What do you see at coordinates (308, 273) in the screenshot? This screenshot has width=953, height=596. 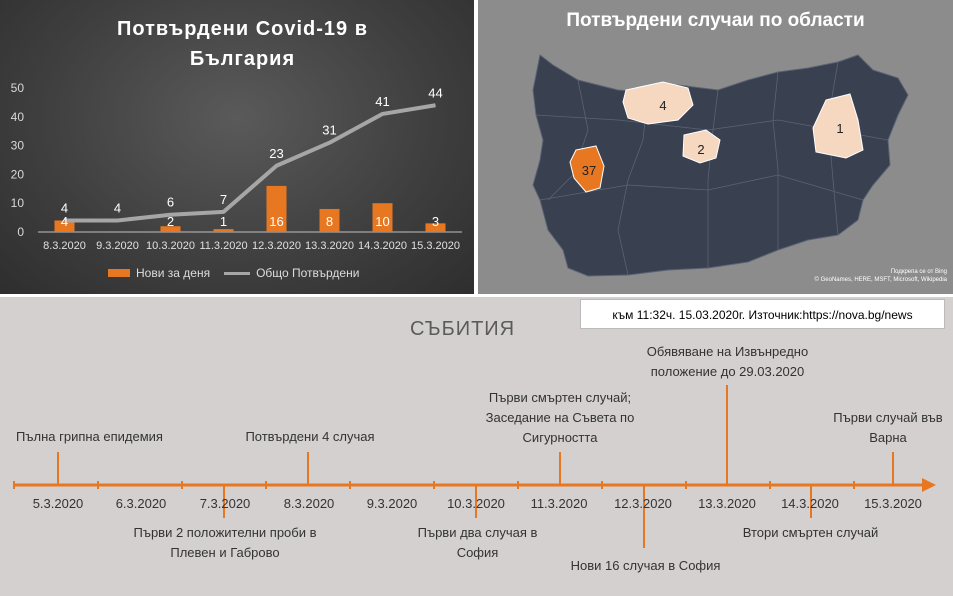 I see `legend-label-total: Общо Потвърдени` at bounding box center [308, 273].